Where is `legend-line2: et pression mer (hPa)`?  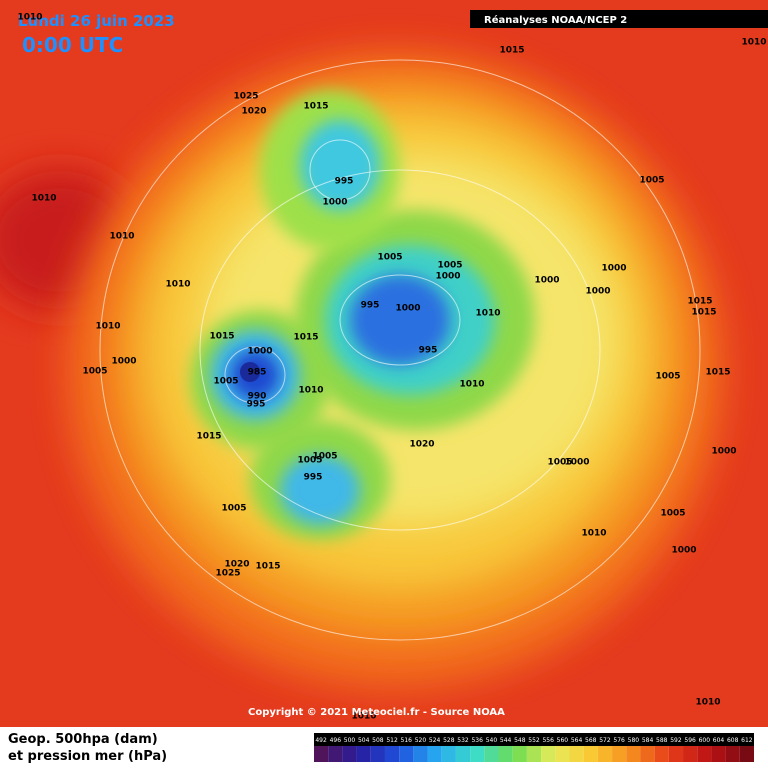 legend-line2: et pression mer (hPa) is located at coordinates (87, 756).